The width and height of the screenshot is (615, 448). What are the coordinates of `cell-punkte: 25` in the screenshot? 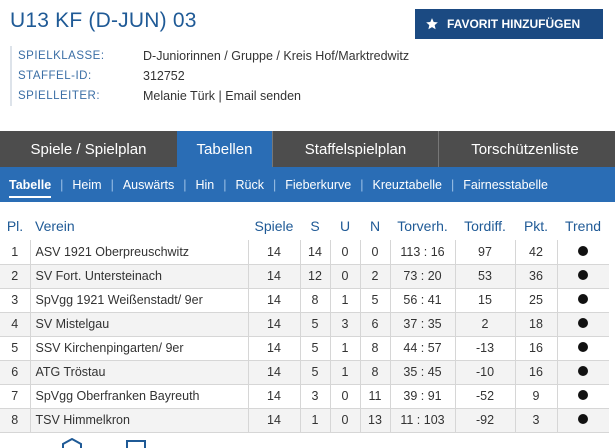 It's located at (536, 300).